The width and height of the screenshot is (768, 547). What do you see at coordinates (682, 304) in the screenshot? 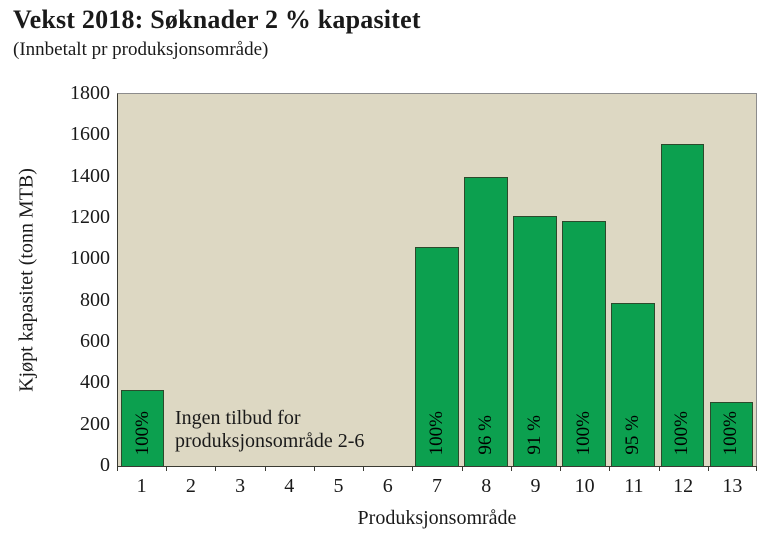
I see `bar-12: 100%` at bounding box center [682, 304].